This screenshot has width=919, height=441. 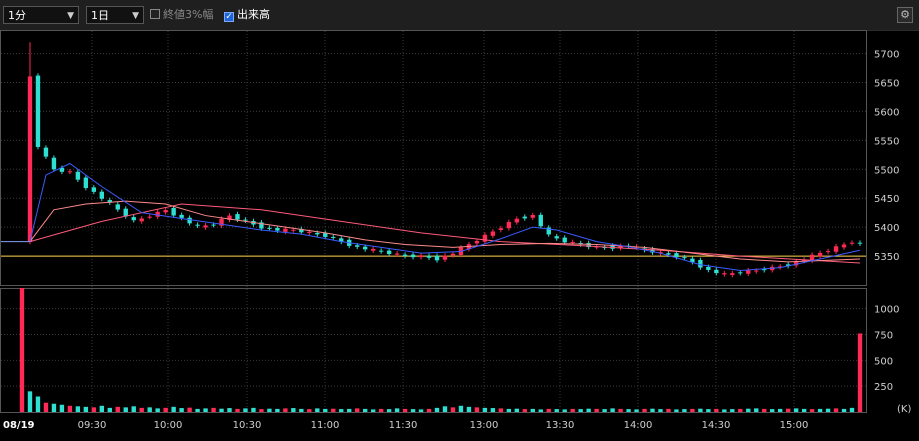 What do you see at coordinates (883, 361) in the screenshot?
I see `volume-tick-label: 500` at bounding box center [883, 361].